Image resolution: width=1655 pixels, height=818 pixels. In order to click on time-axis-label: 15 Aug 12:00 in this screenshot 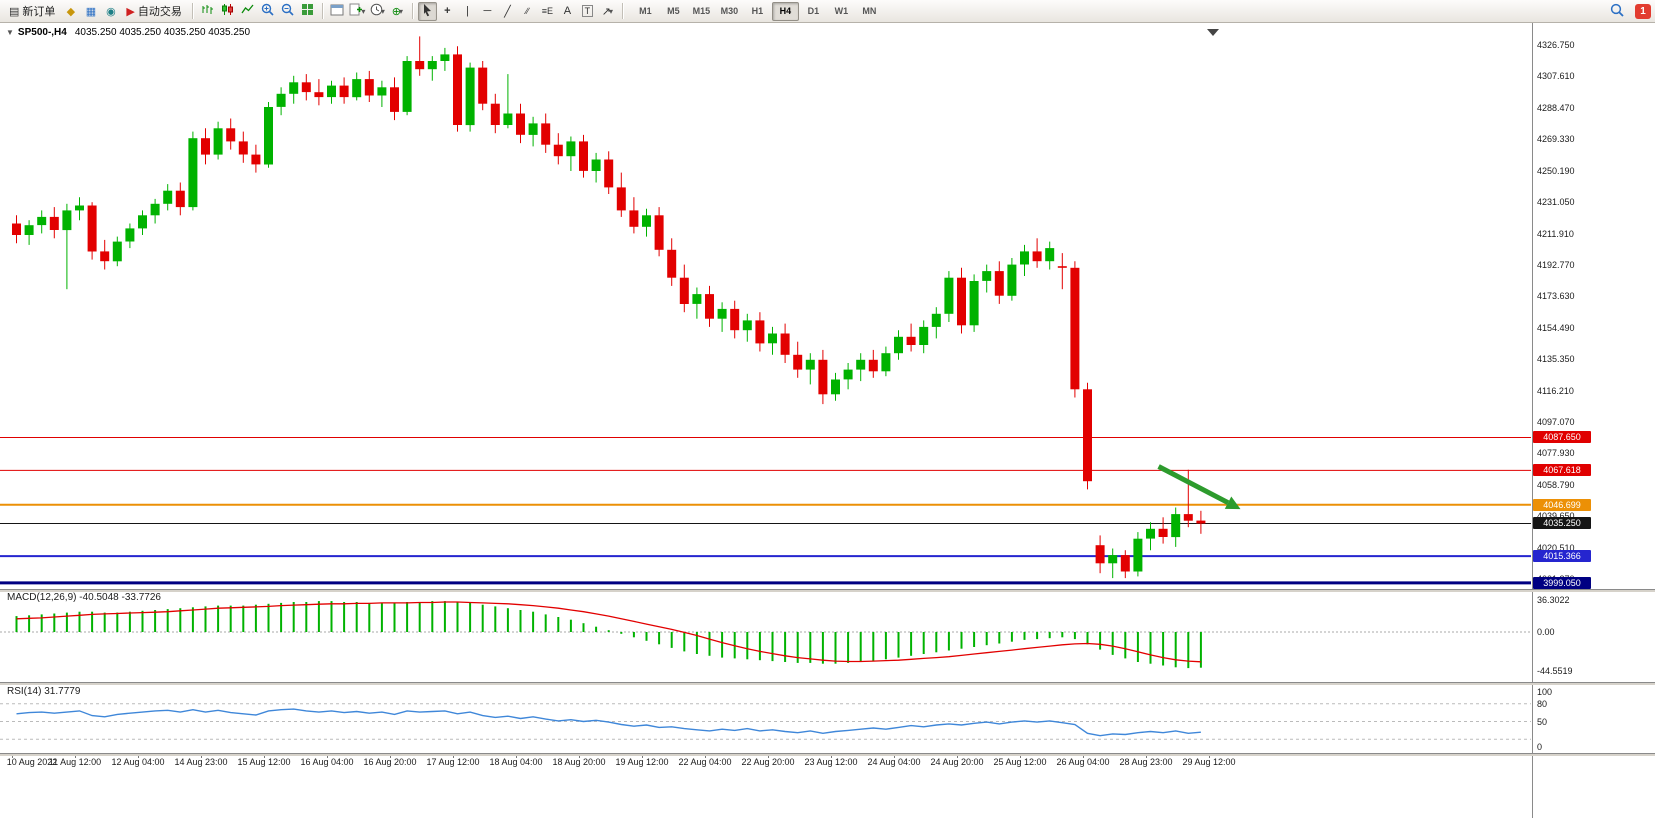, I will do `click(264, 762)`.